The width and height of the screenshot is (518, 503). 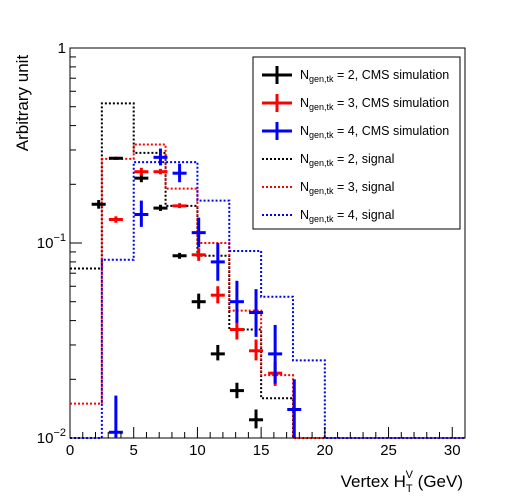 What do you see at coordinates (70, 450) in the screenshot?
I see `x-tick-label: 0` at bounding box center [70, 450].